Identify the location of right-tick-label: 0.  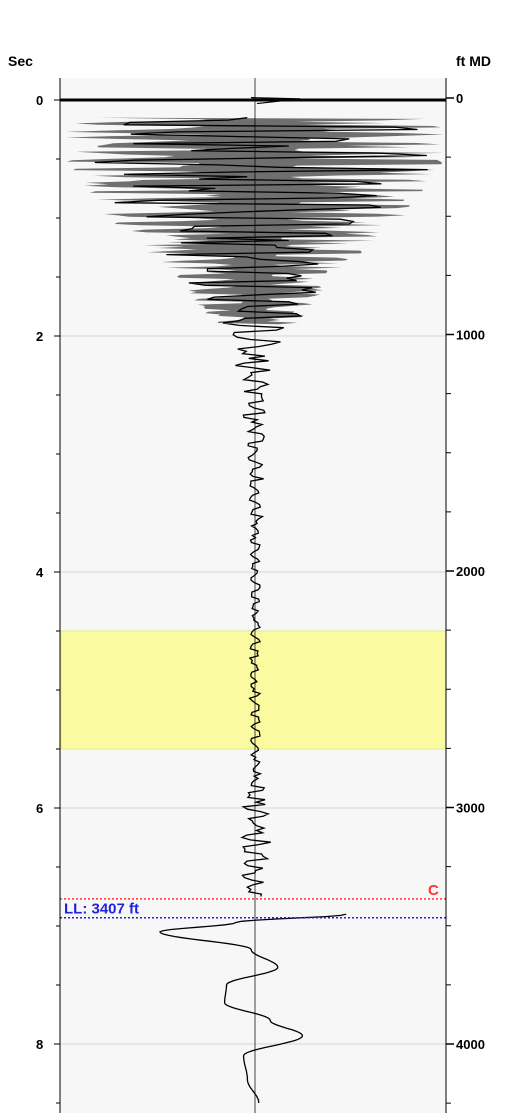
(459, 98).